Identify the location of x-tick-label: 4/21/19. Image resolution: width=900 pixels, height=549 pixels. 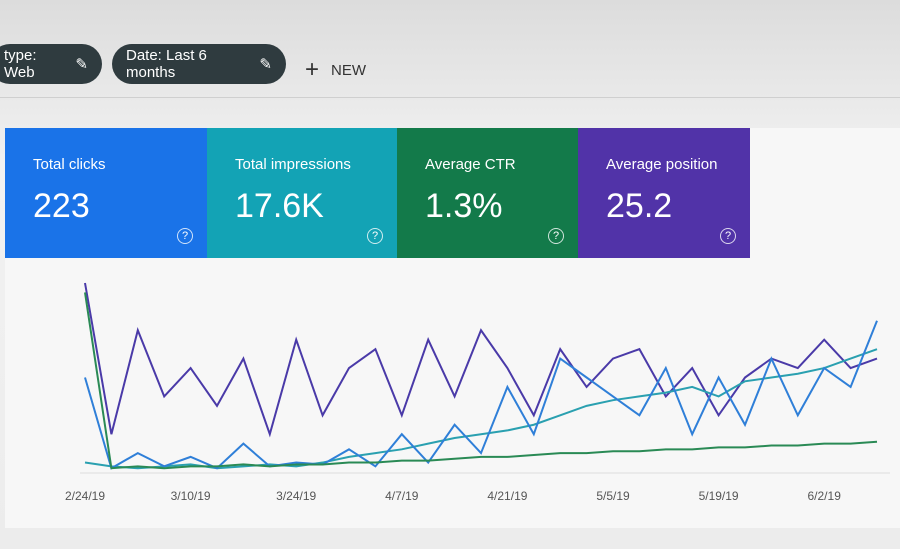
(507, 496).